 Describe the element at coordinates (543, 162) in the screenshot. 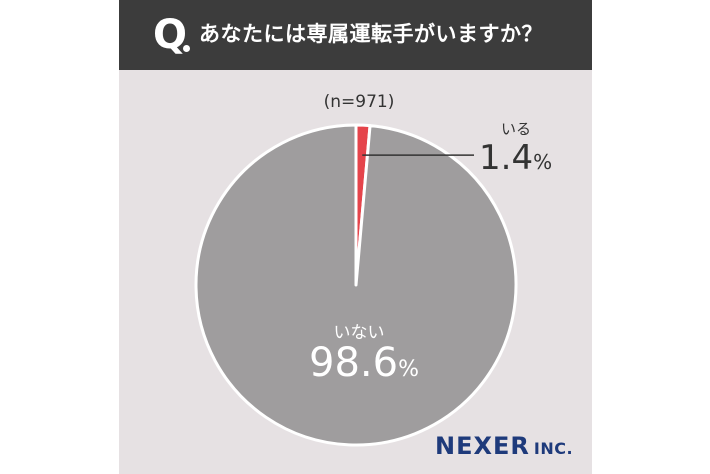

I see `slice-value-iru-unit: %` at that location.